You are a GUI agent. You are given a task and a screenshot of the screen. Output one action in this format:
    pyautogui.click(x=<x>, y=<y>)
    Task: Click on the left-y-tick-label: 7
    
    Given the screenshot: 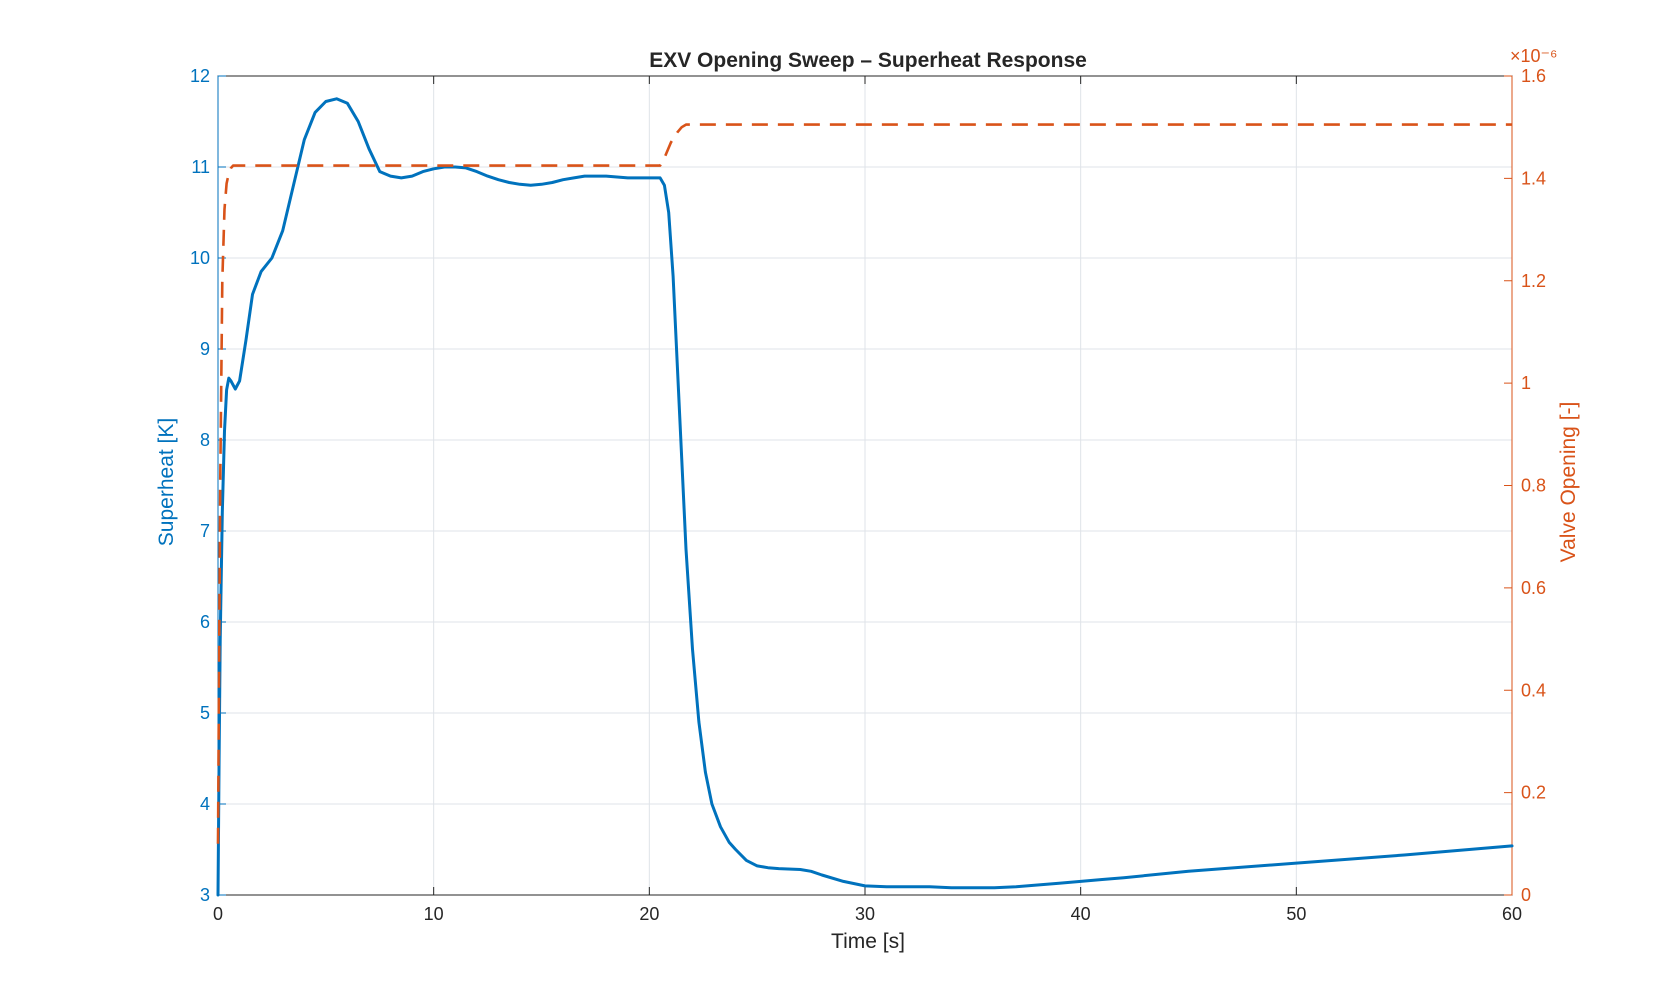 What is the action you would take?
    pyautogui.click(x=205, y=531)
    